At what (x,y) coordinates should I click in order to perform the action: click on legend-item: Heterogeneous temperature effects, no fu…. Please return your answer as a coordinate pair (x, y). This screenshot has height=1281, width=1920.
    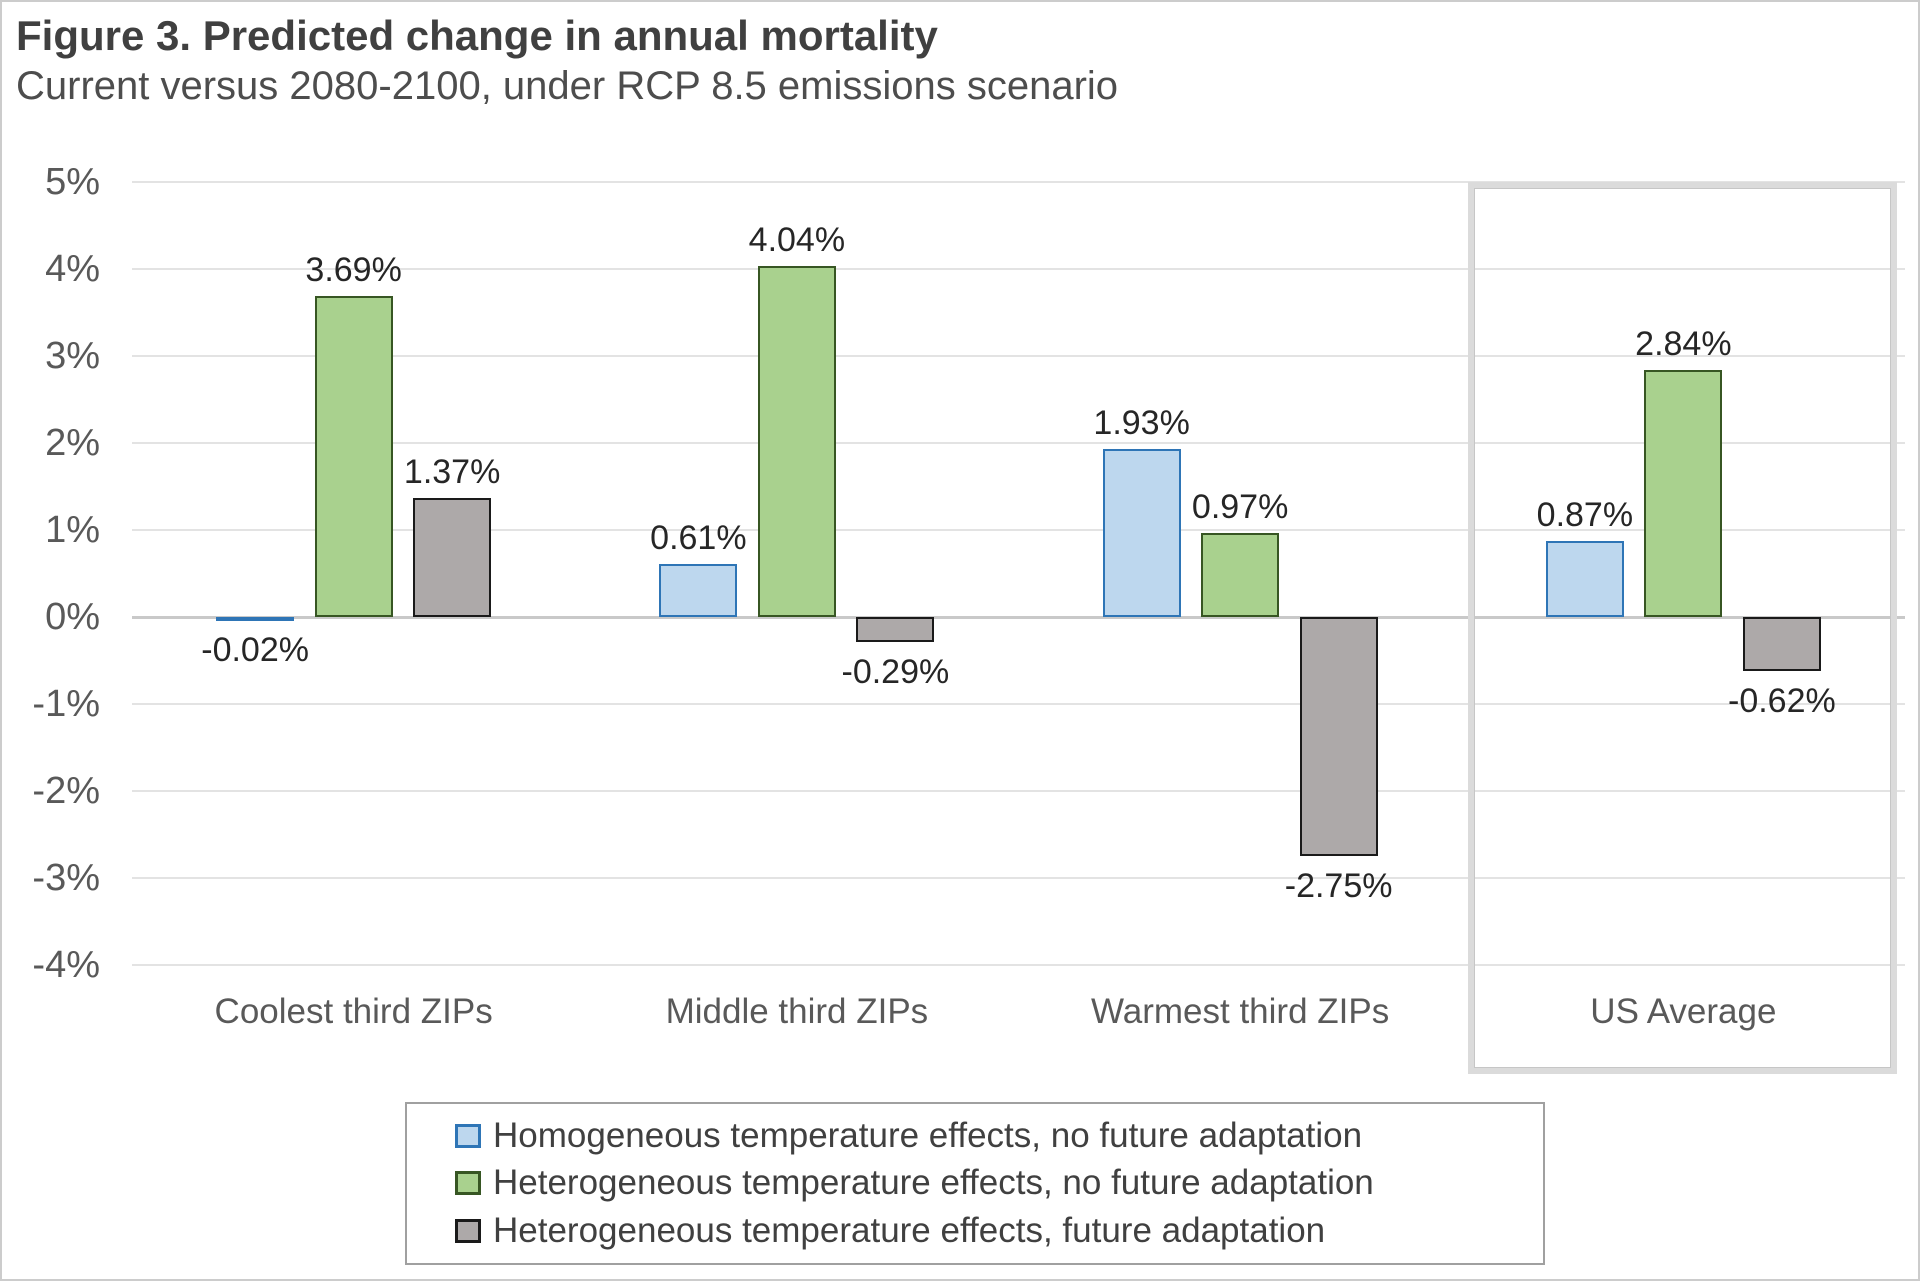
    Looking at the image, I should click on (994, 1183).